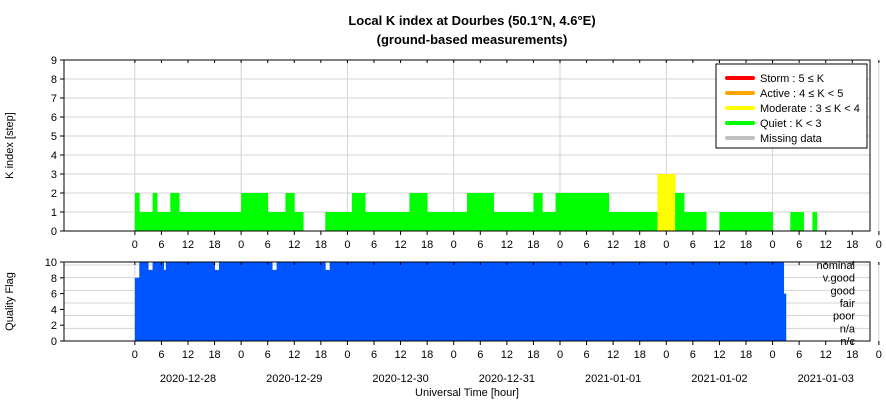  Describe the element at coordinates (54, 342) in the screenshot. I see `q-y-tick-label: 0` at that location.